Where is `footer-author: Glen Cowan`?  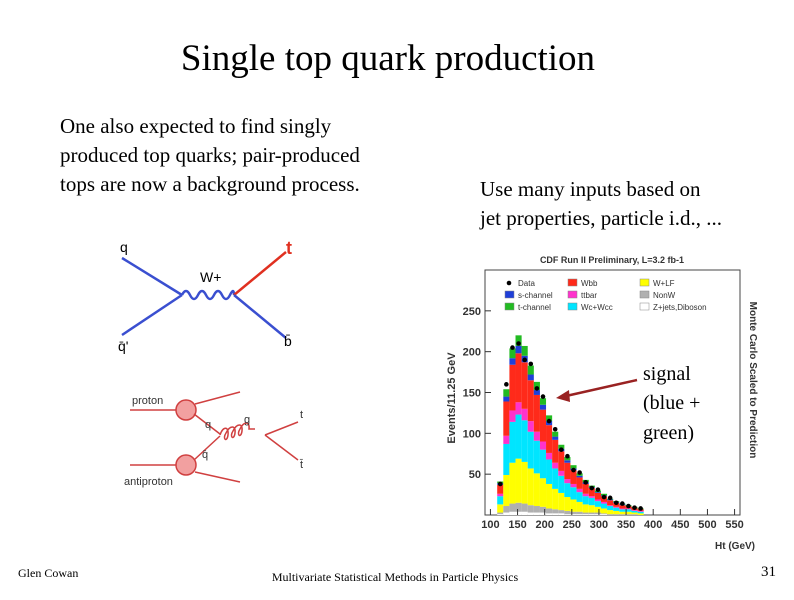
footer-author: Glen Cowan is located at coordinates (48, 573).